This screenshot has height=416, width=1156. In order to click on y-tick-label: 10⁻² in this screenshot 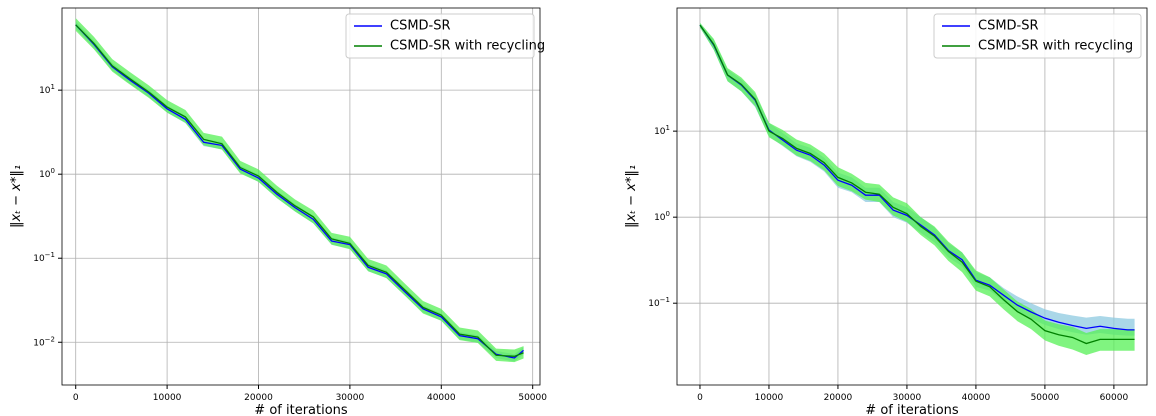, I will do `click(44, 341)`.